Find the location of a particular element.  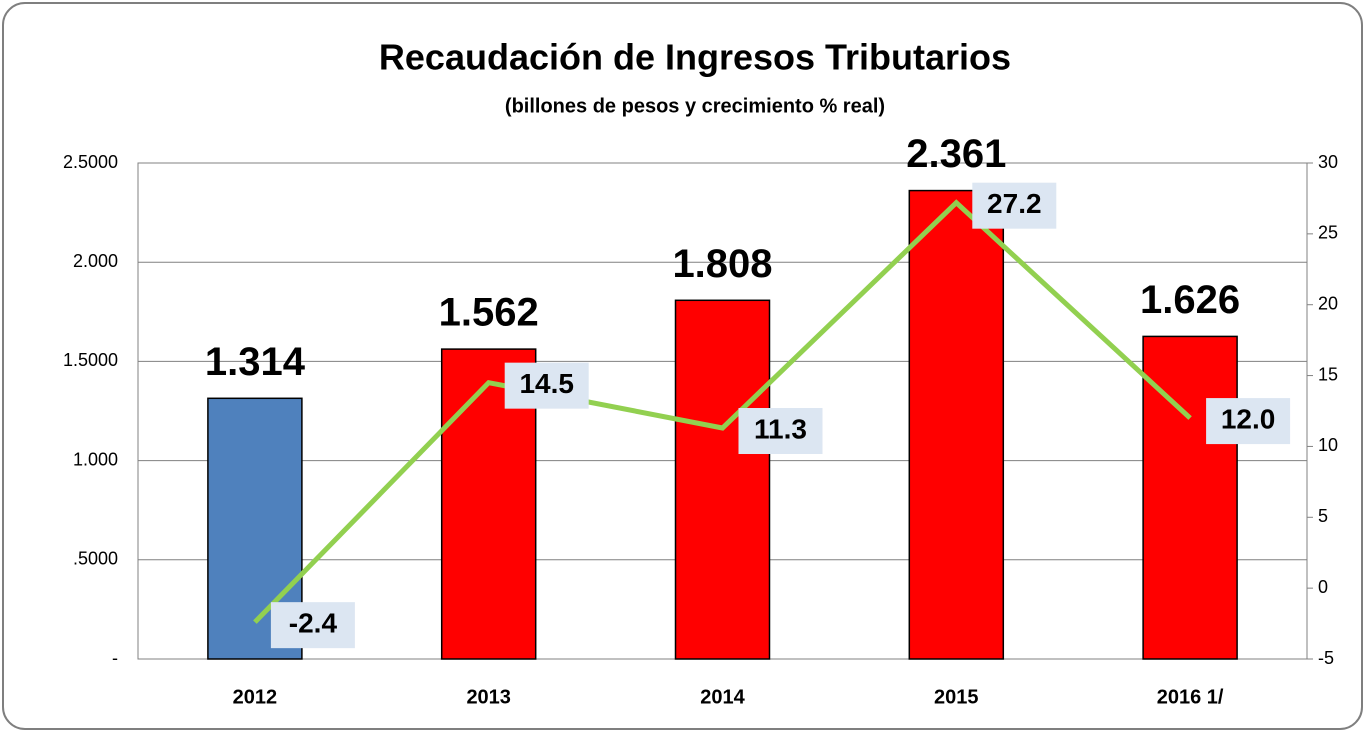

y-tick-label: - is located at coordinates (115, 658).